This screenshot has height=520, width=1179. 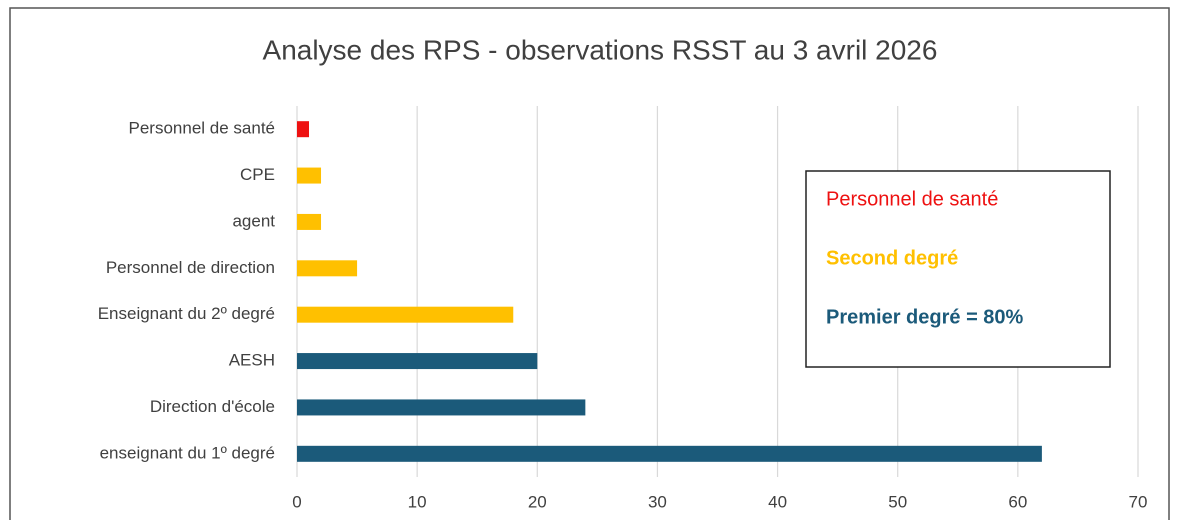 I want to click on x-tick-label: 30, so click(x=657, y=501).